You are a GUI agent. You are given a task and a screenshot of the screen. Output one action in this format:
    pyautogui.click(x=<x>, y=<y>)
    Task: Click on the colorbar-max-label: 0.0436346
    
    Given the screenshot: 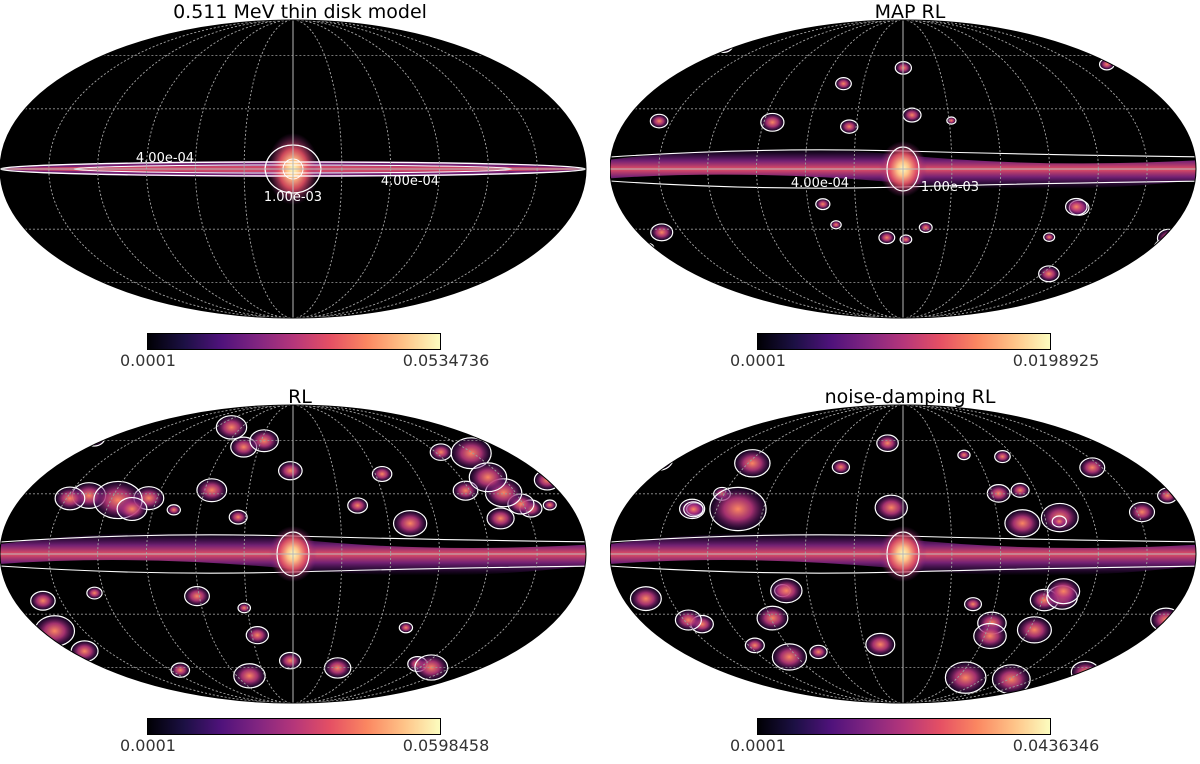 What is the action you would take?
    pyautogui.click(x=1056, y=745)
    